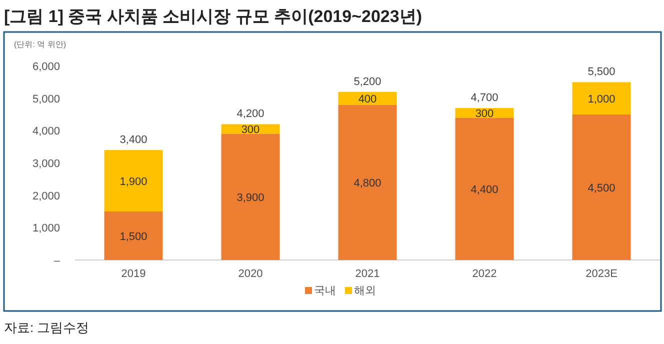 Image resolution: width=664 pixels, height=344 pixels. I want to click on legend-label: 국내, so click(325, 291).